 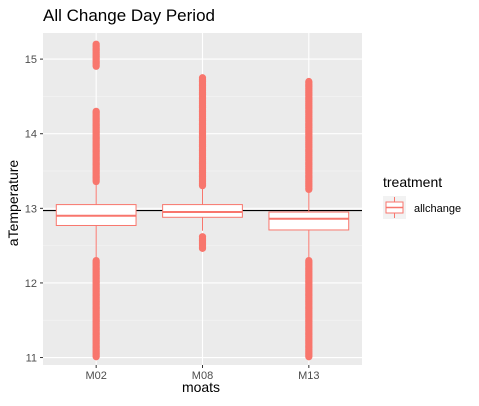 I want to click on y-tick-label: 11, so click(x=31, y=359).